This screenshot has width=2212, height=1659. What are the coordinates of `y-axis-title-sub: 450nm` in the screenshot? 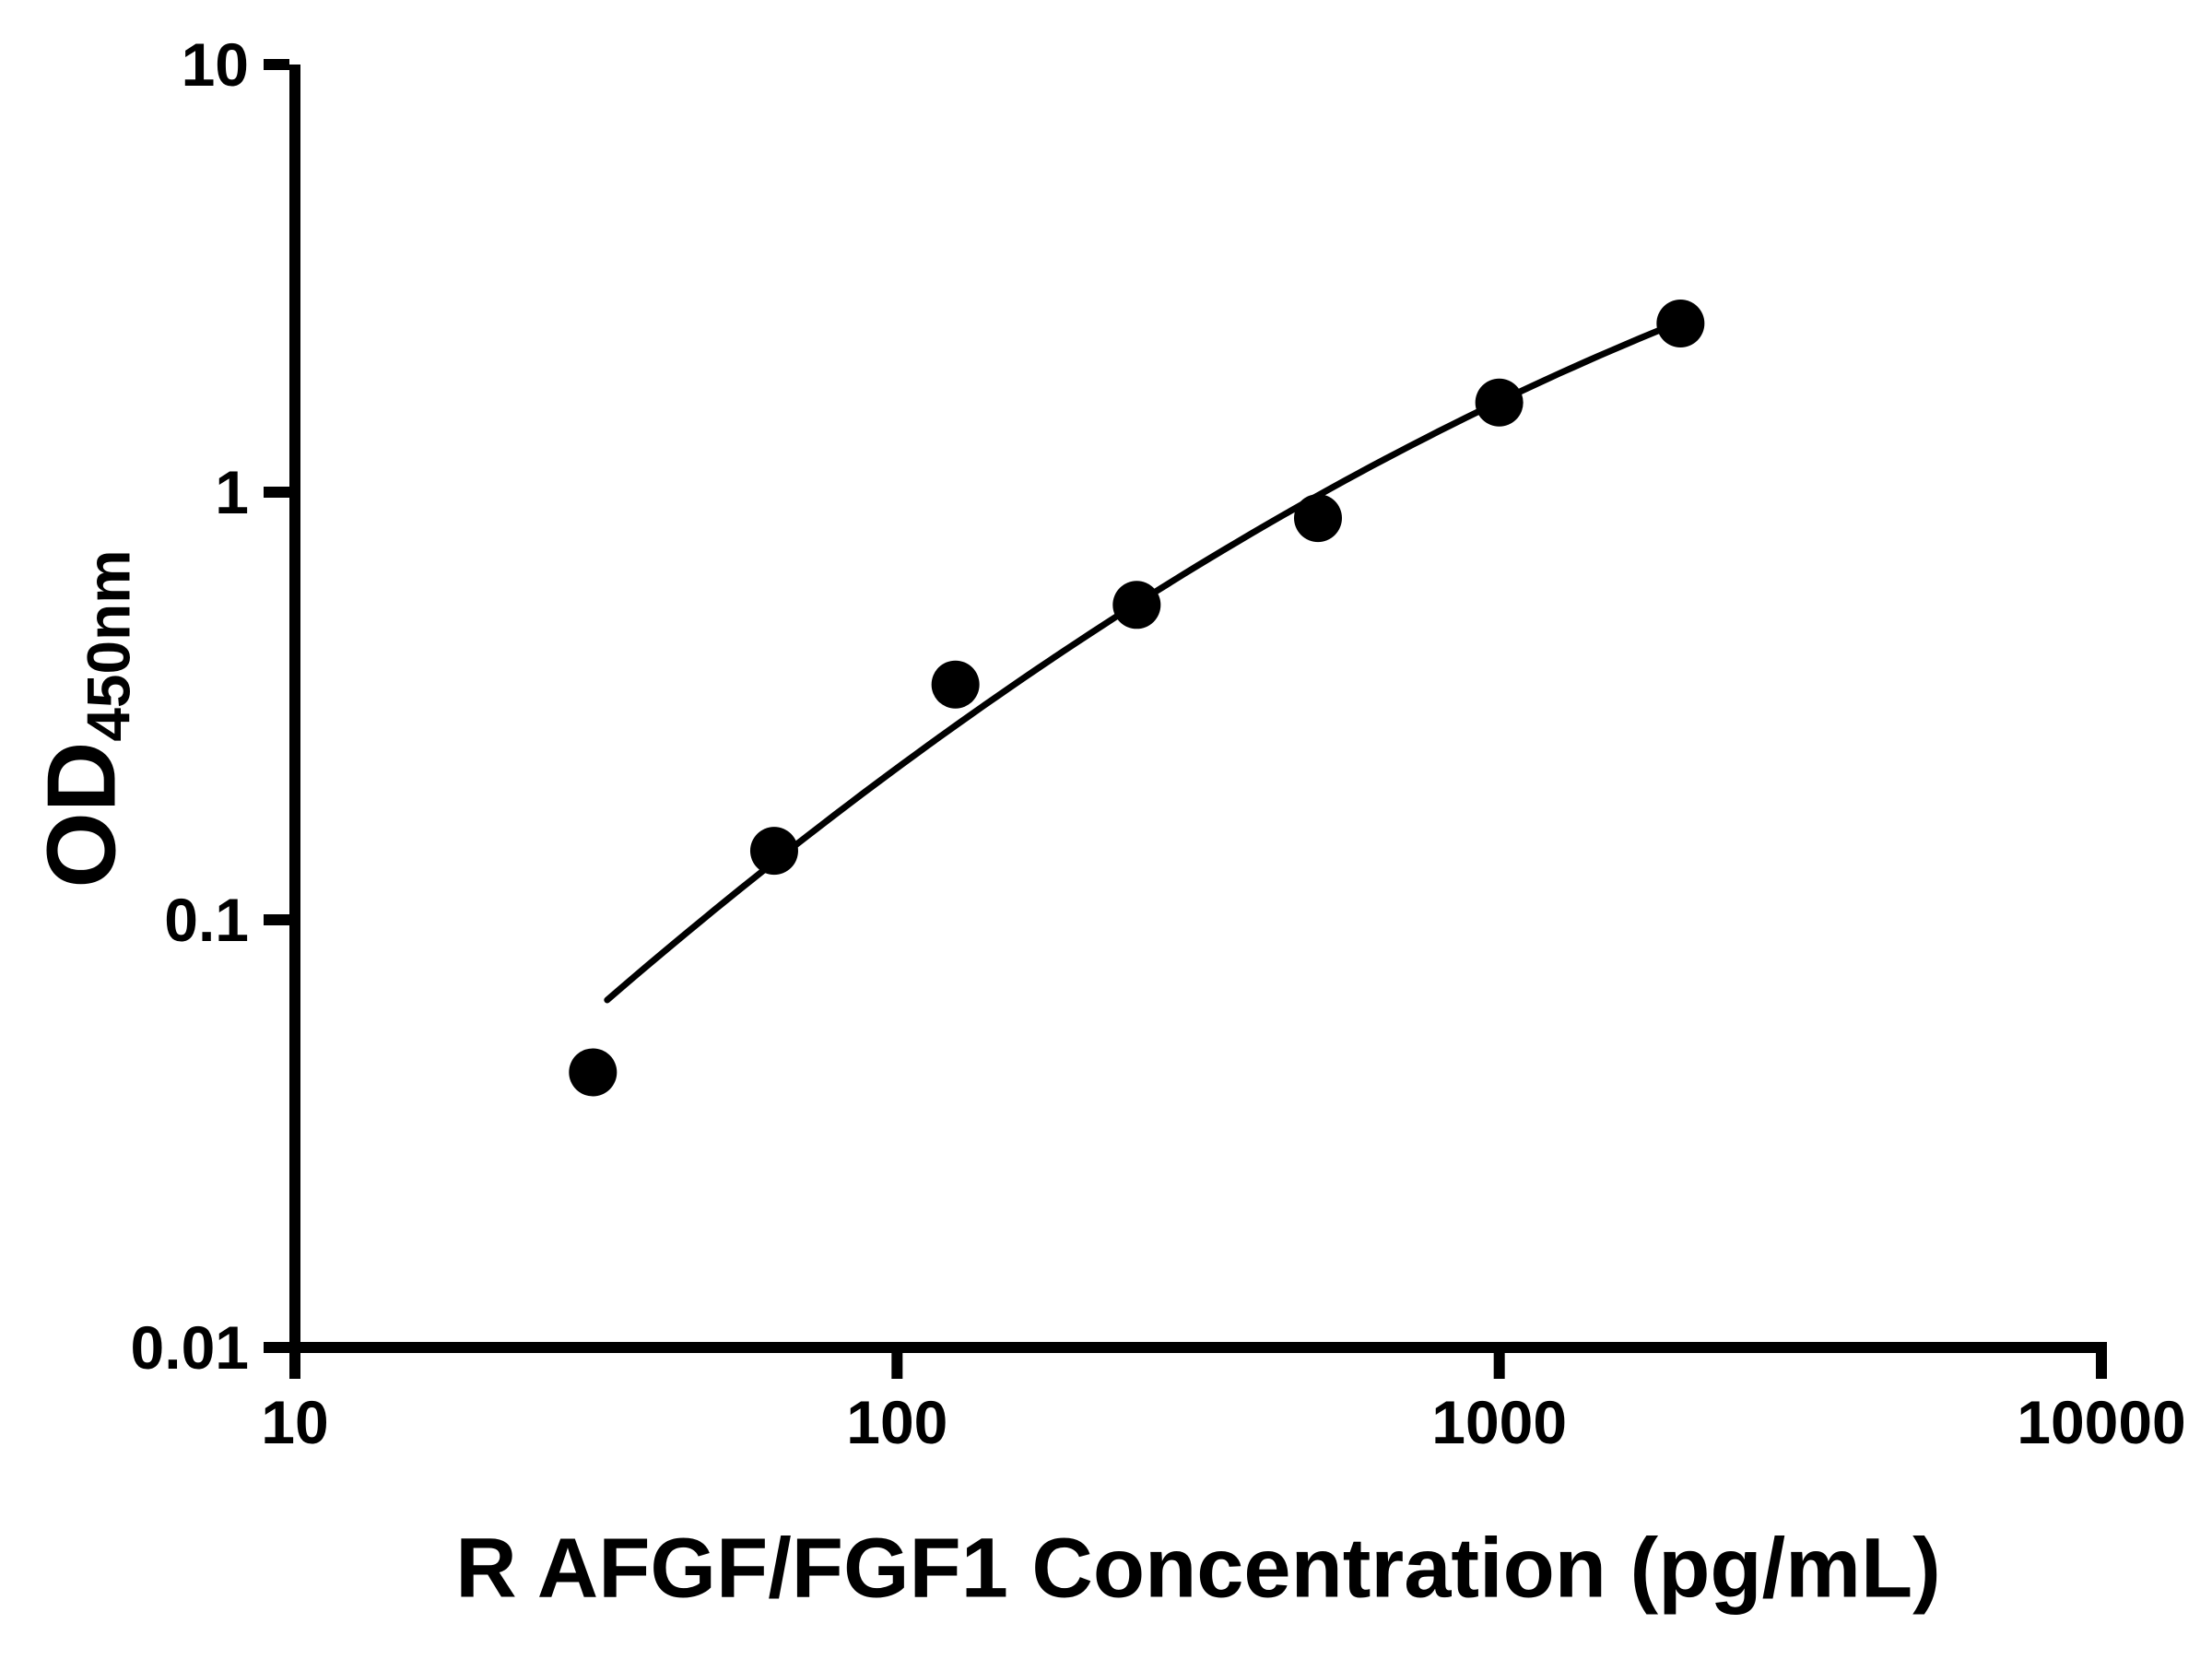 It's located at (109, 645).